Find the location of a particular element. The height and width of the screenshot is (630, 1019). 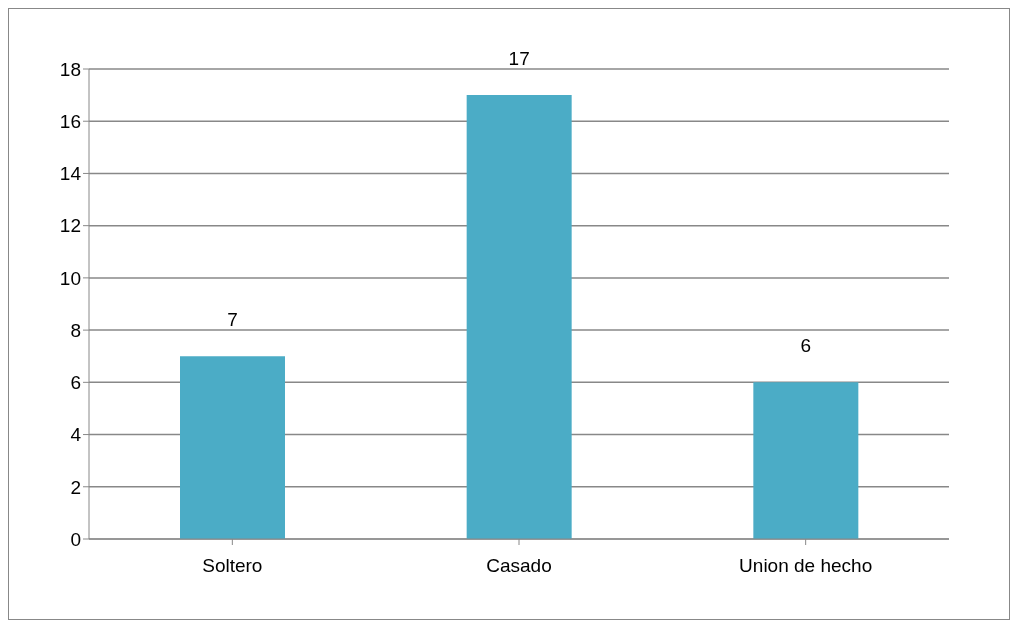

data-label: 6 is located at coordinates (806, 346).